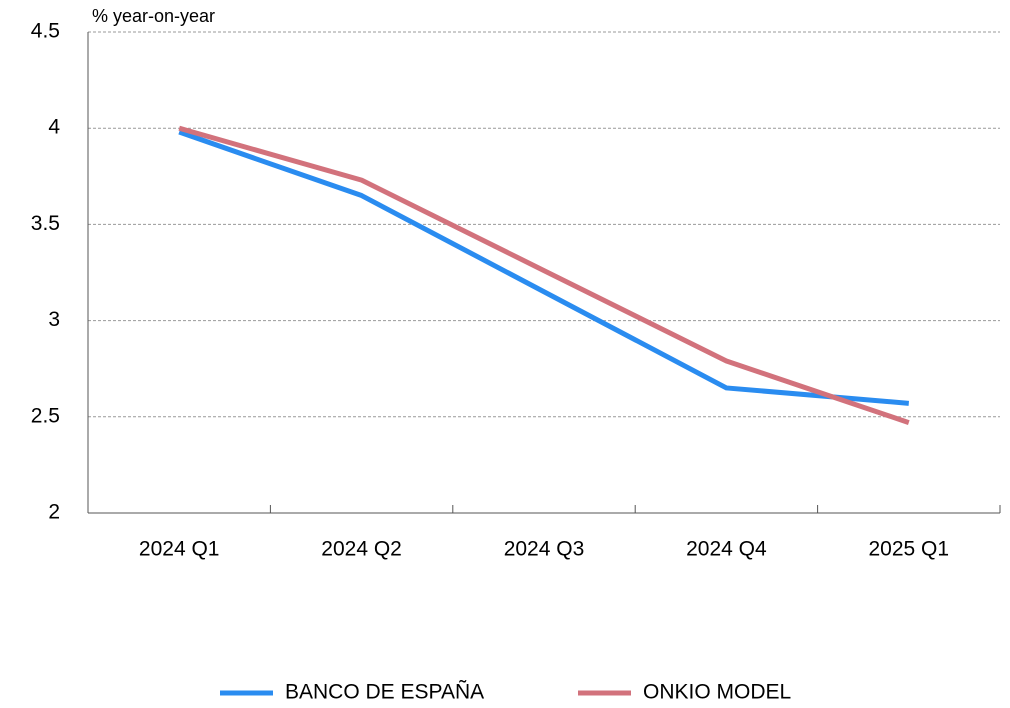  Describe the element at coordinates (54, 319) in the screenshot. I see `y-tick-label: 3` at that location.